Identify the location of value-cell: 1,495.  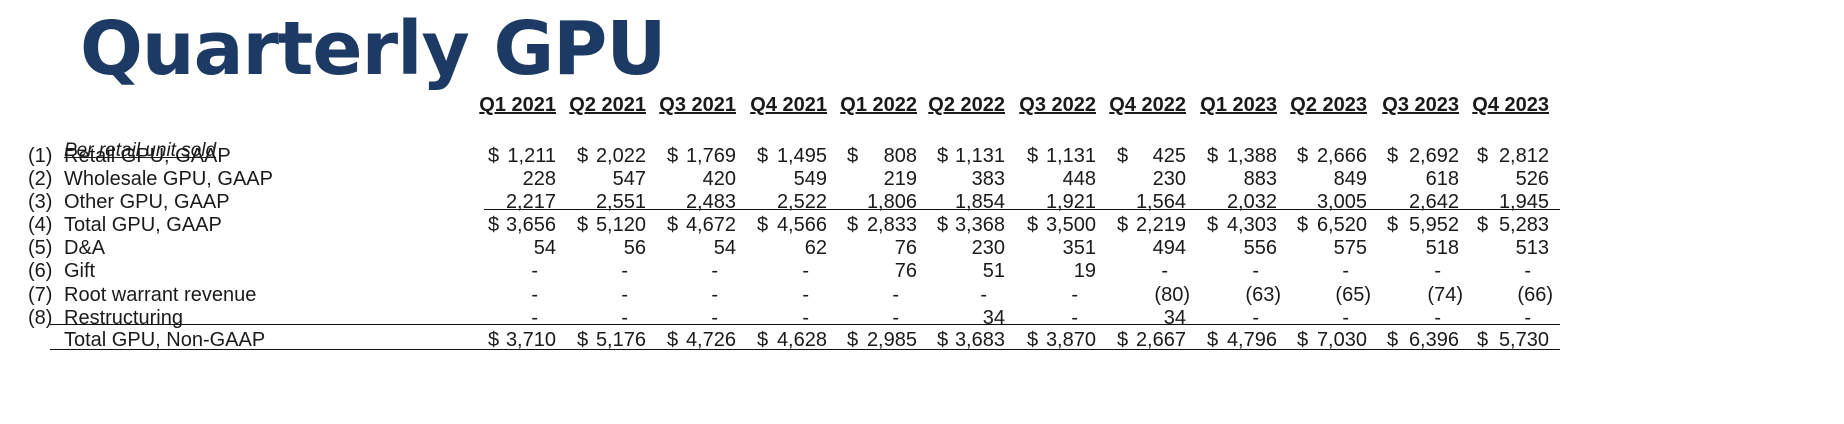
(801, 156).